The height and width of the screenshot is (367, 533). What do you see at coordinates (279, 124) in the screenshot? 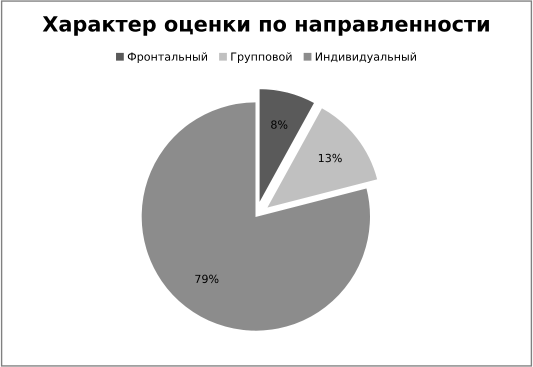
I see `data-label: 8%` at bounding box center [279, 124].